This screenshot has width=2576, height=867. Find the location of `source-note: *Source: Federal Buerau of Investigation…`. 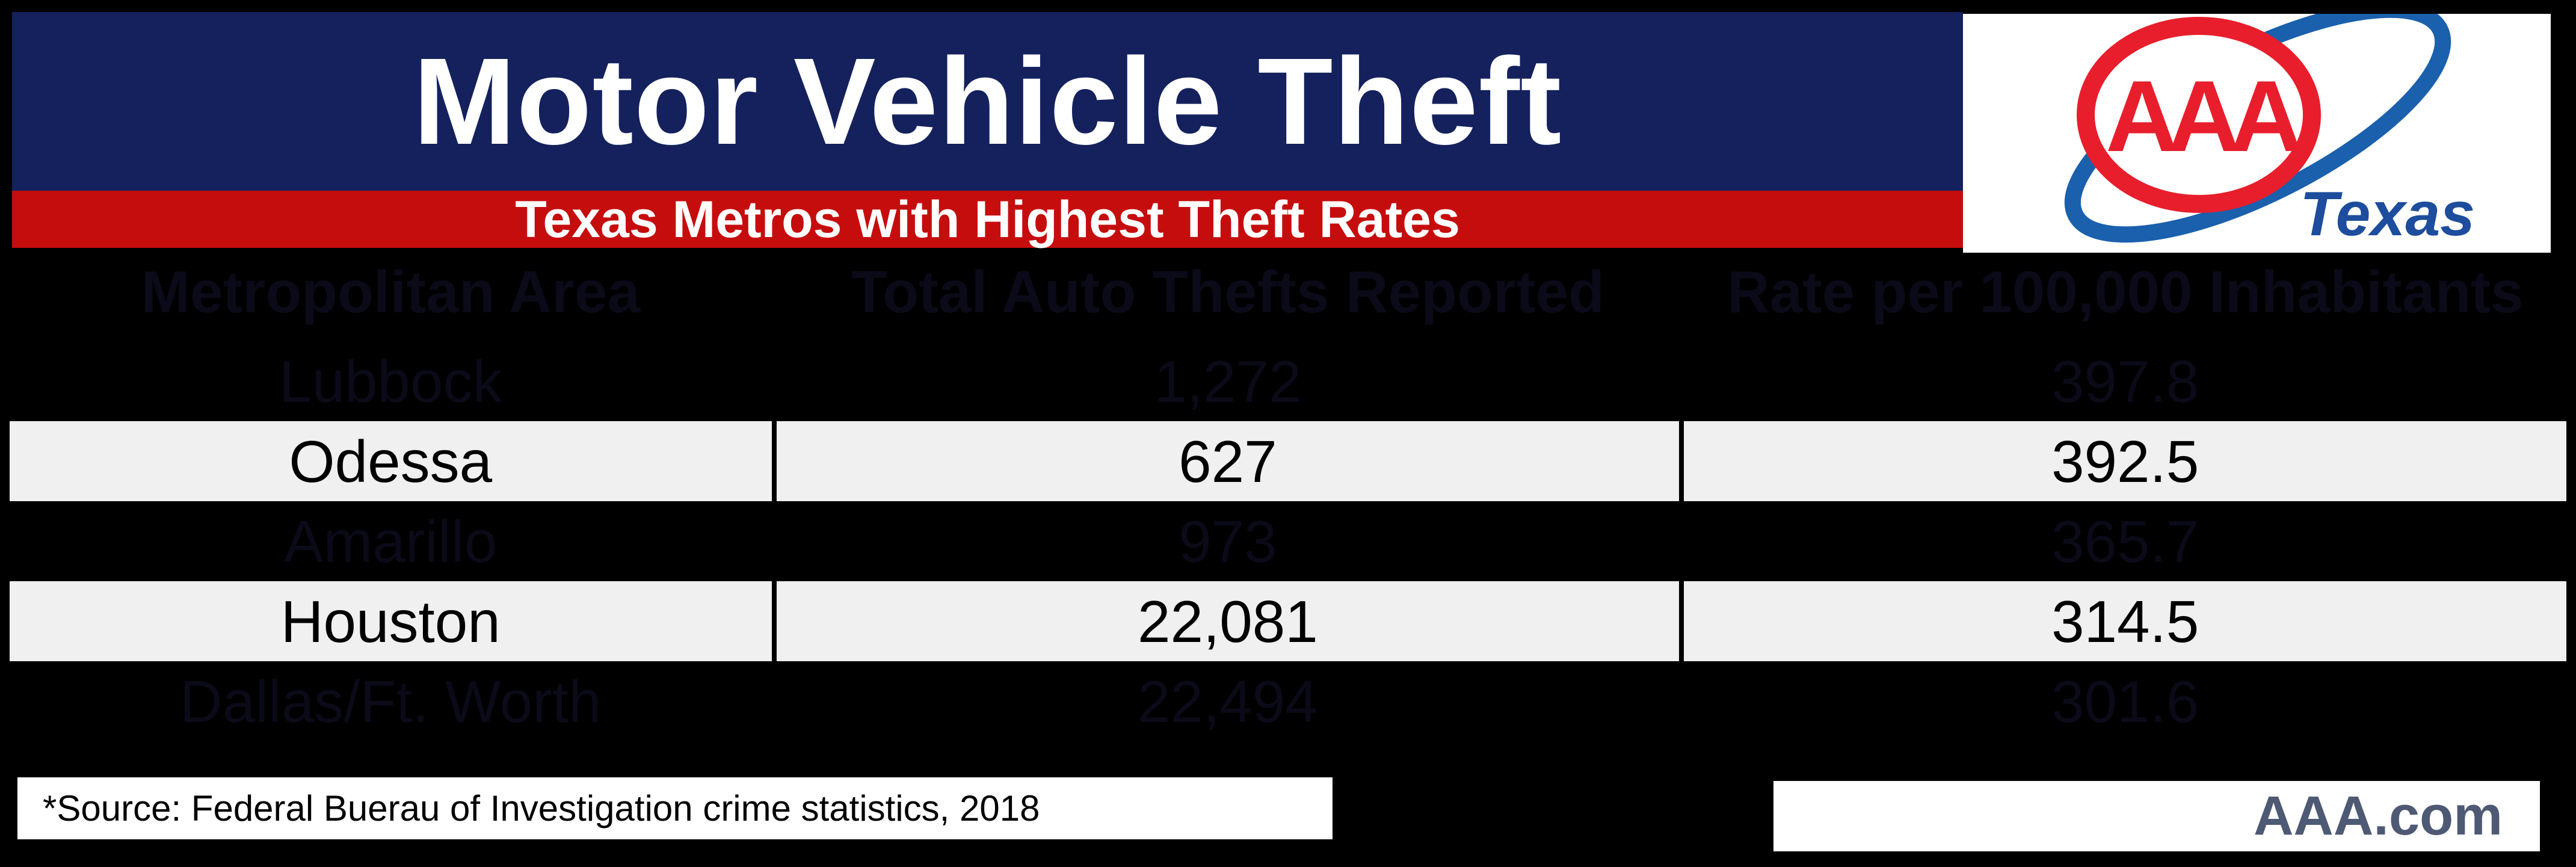

source-note: *Source: Federal Buerau of Investigation… is located at coordinates (541, 808).